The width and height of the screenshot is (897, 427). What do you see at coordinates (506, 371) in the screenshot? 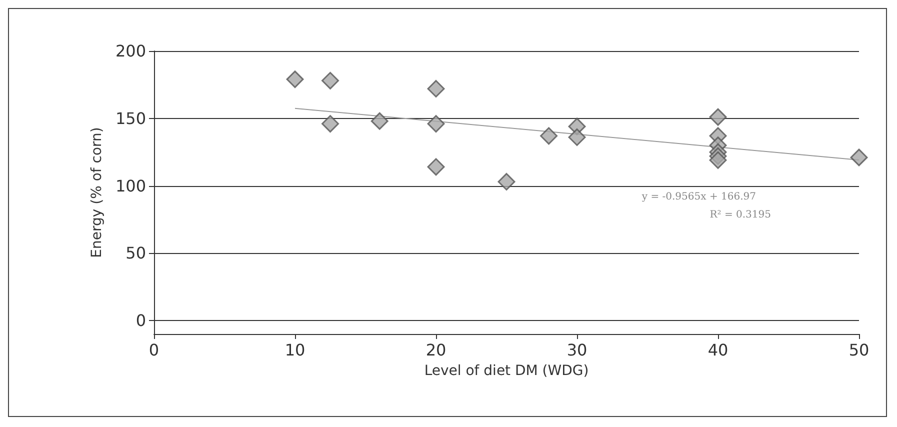
I see `x-axis-title: Level of diet DM (WDG)` at bounding box center [506, 371].